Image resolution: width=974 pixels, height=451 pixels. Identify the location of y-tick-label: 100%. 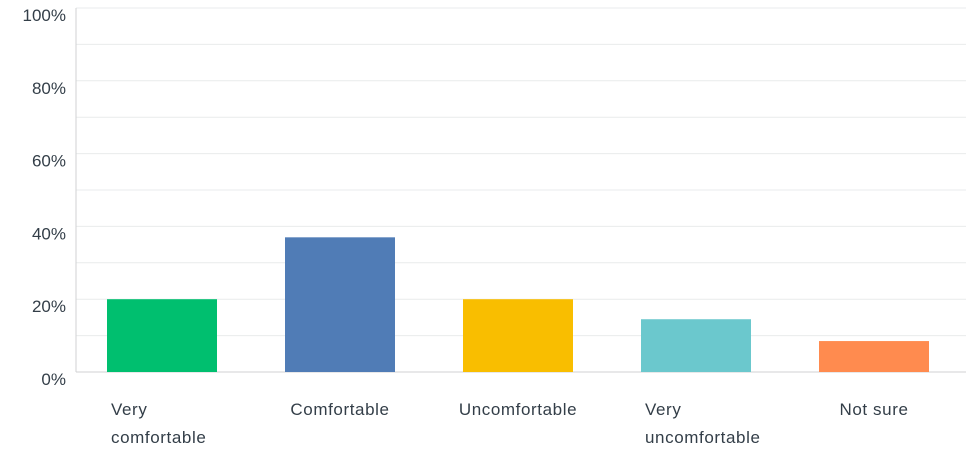
(44, 15).